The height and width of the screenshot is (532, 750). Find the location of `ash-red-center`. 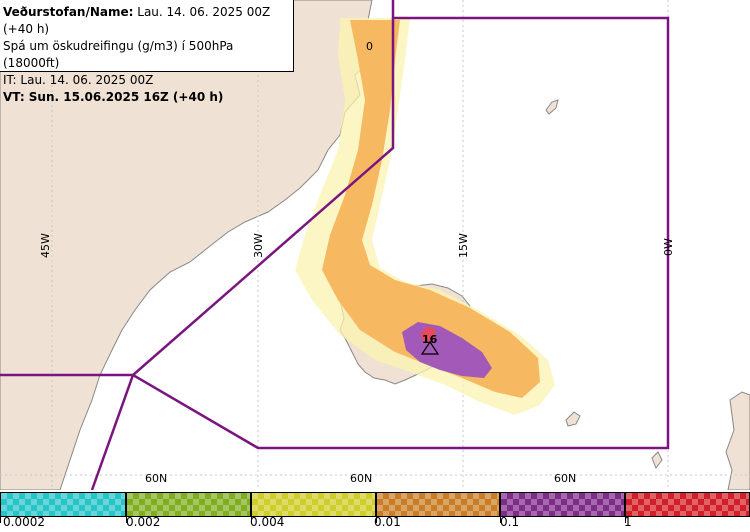

ash-red-center is located at coordinates (428, 334).